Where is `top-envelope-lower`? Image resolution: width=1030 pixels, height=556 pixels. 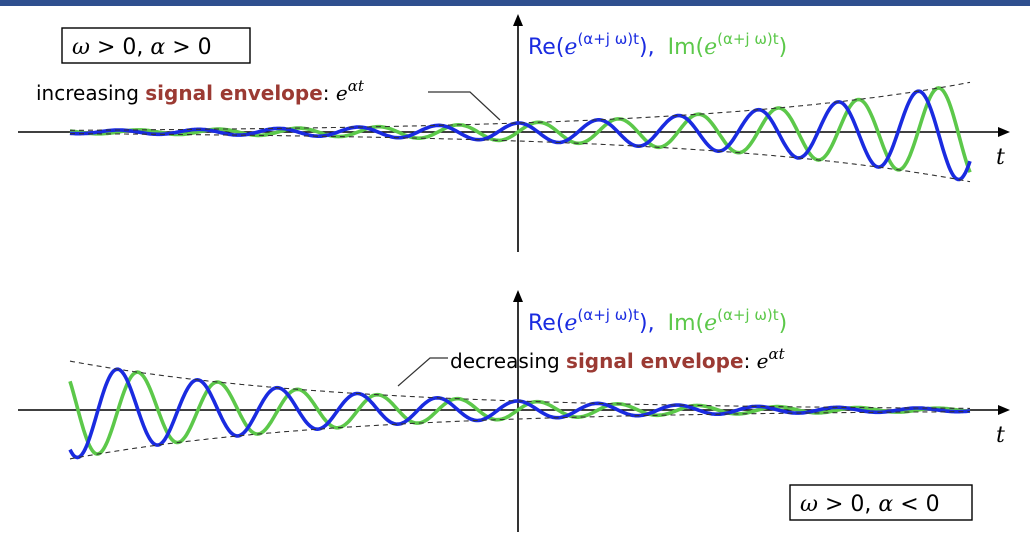
top-envelope-lower is located at coordinates (520, 158).